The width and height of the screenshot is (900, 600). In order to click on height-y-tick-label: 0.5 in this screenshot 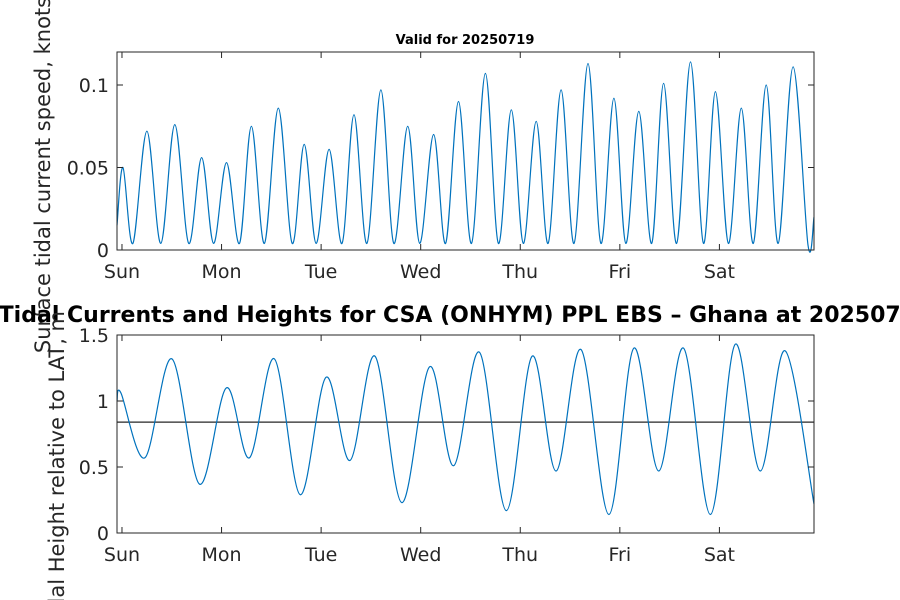, I will do `click(94, 468)`.